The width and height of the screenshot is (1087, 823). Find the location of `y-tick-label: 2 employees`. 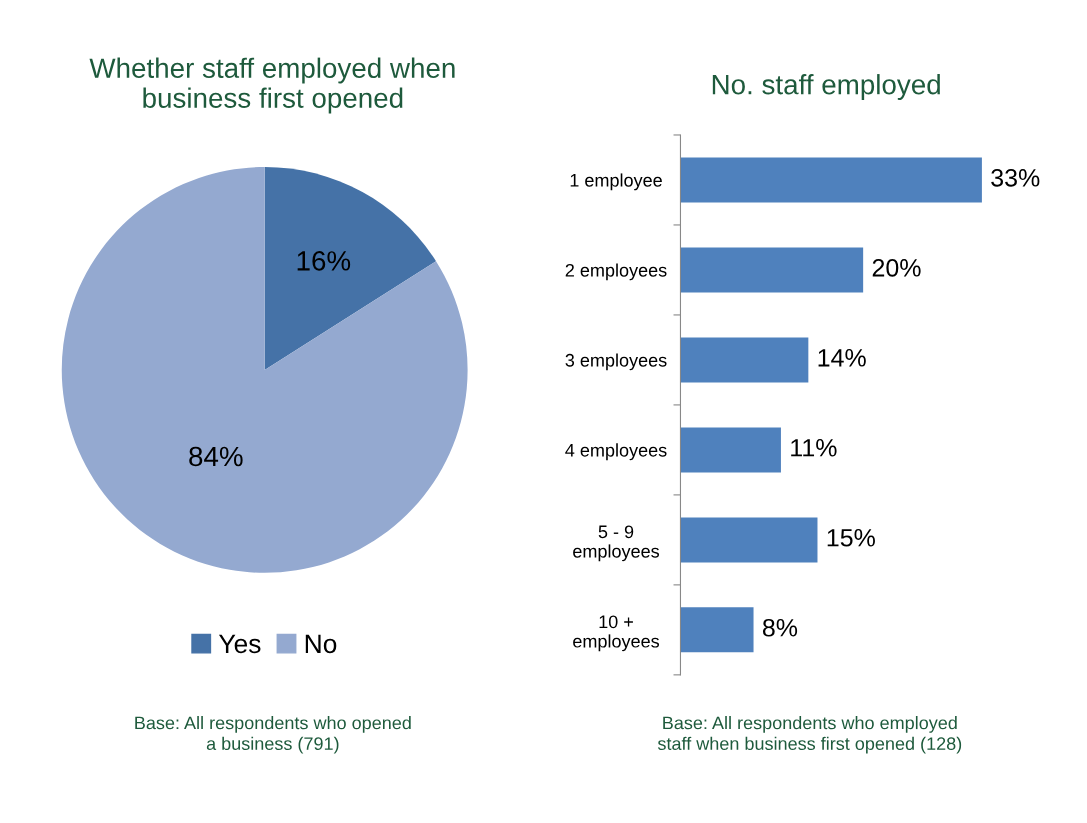

y-tick-label: 2 employees is located at coordinates (616, 272).